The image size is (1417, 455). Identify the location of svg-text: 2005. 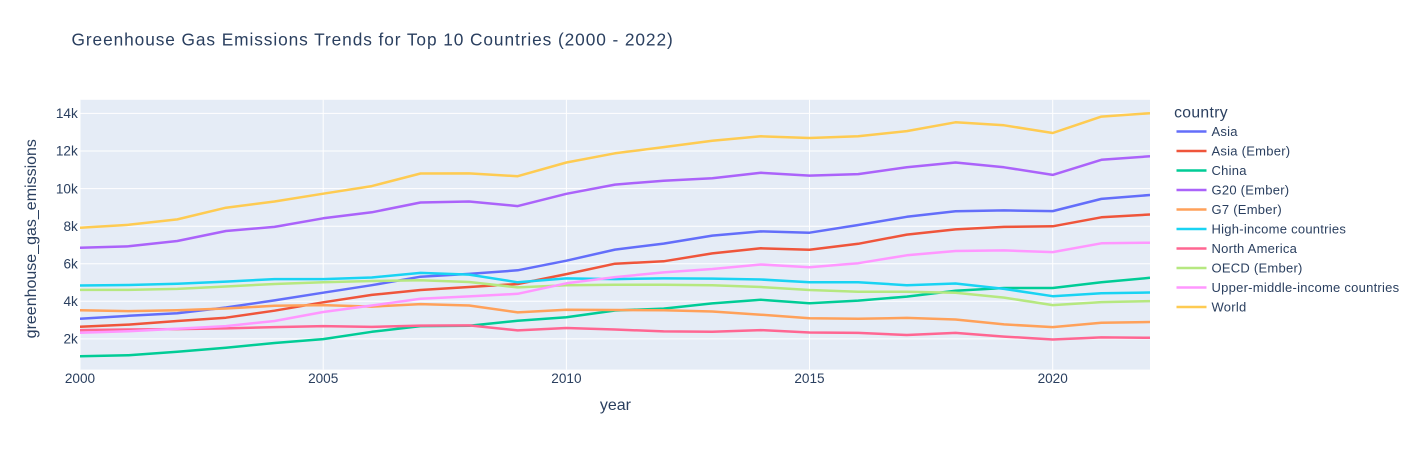
(323, 378).